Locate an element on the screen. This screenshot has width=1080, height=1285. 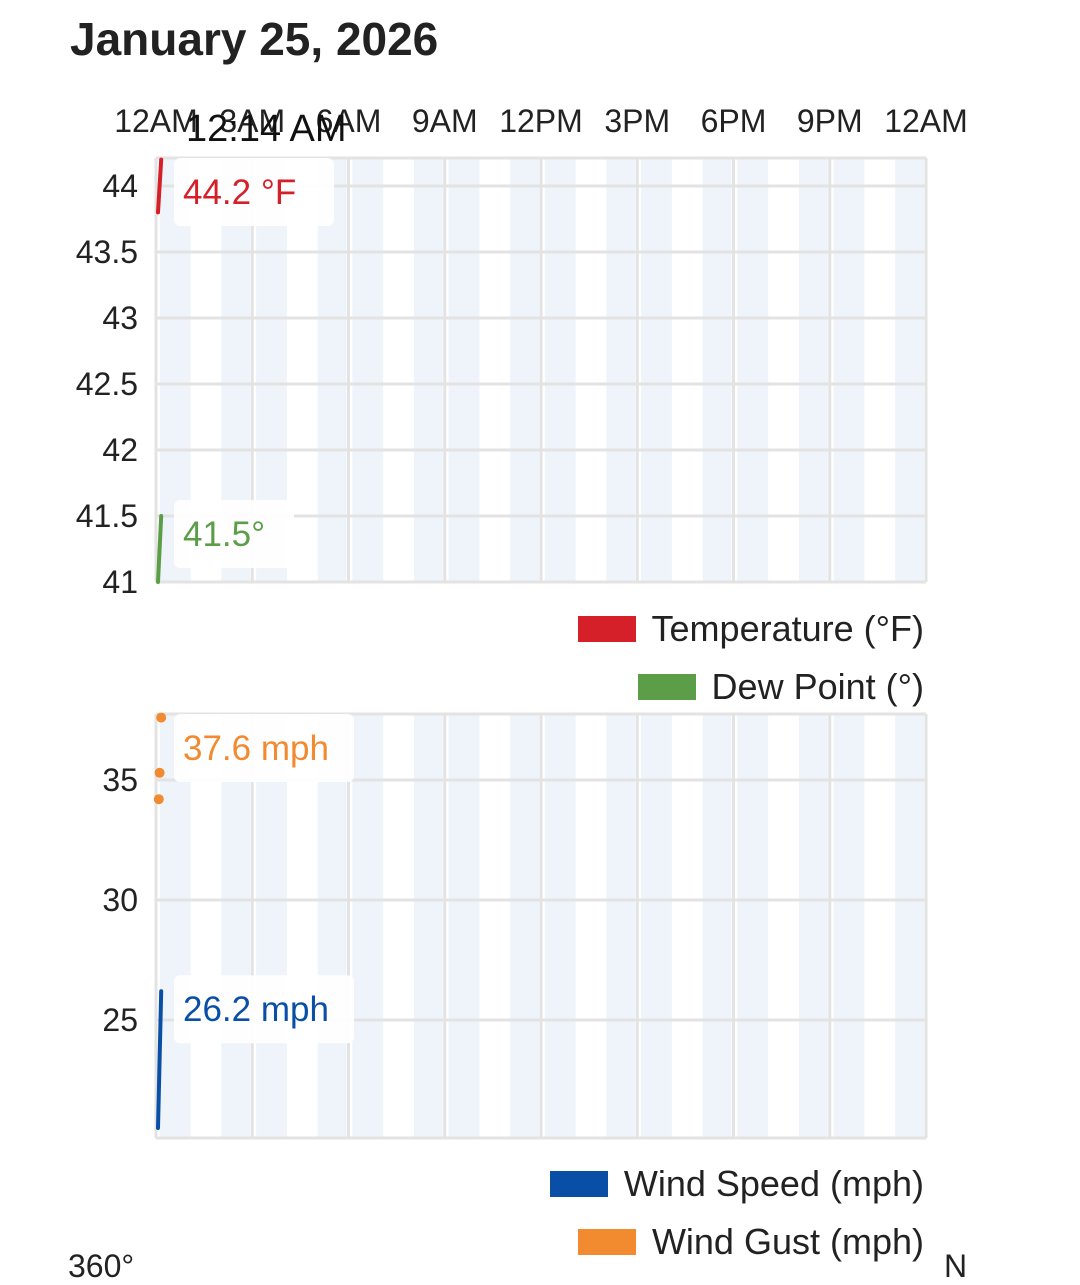
legend-label-wind-gust: Wind Gust (mph) is located at coordinates (787, 1241).